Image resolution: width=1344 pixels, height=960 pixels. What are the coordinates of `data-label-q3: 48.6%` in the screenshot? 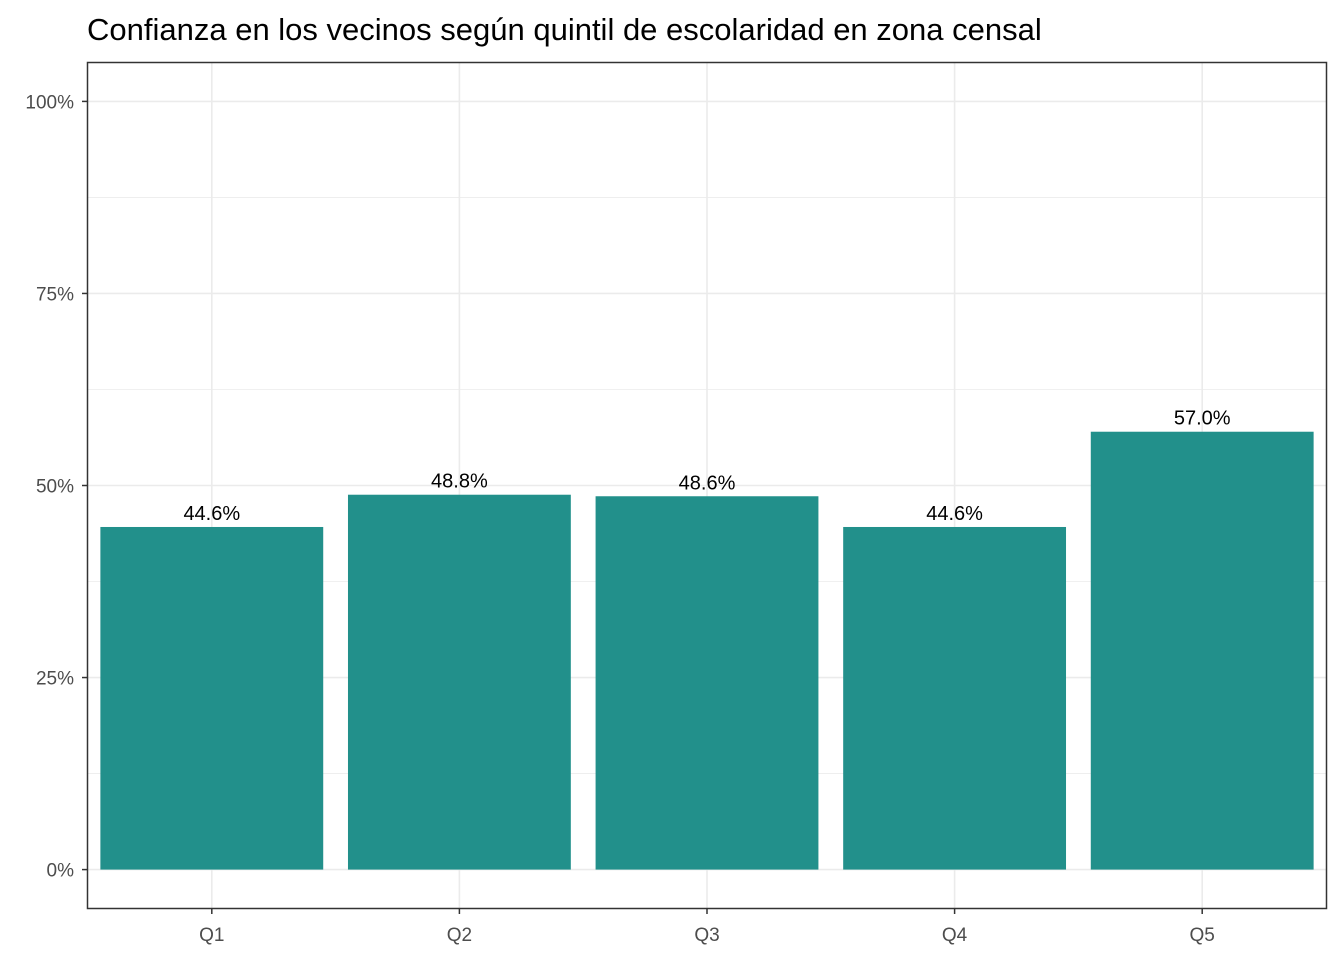 It's located at (707, 483).